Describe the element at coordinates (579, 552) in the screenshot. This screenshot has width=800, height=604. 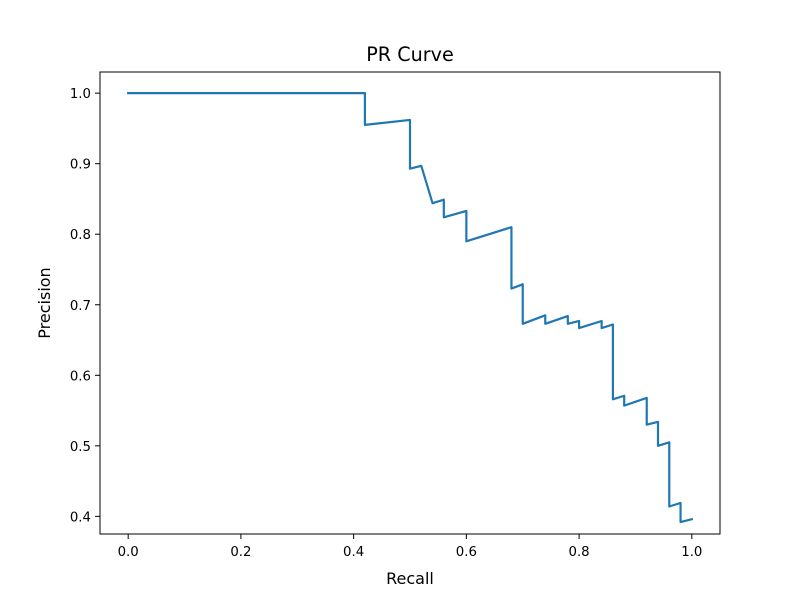
I see `x-tick-label: 0.8` at that location.